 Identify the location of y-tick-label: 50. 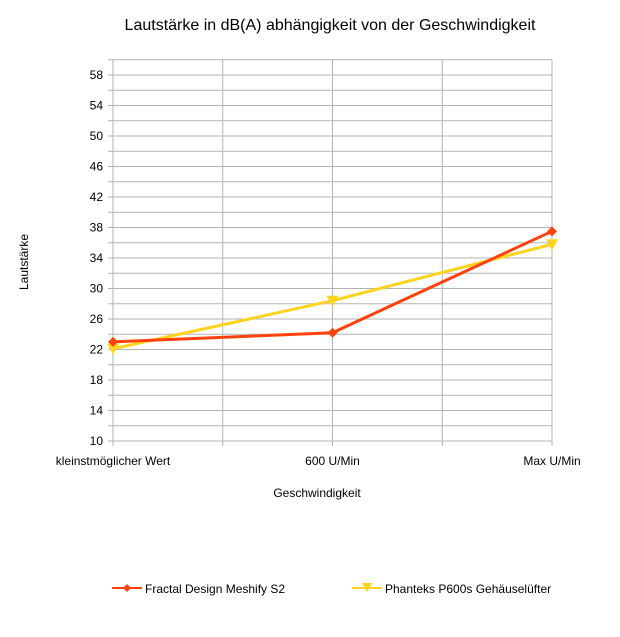
(97, 136).